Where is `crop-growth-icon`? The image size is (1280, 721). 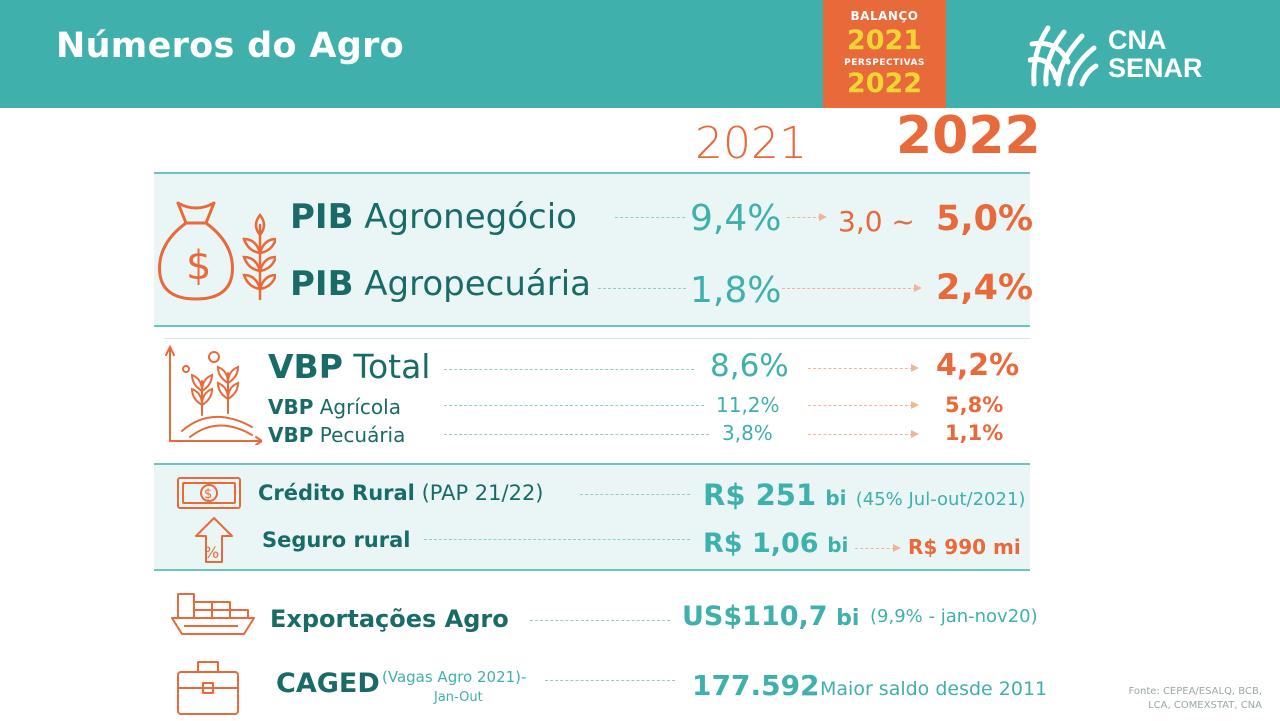 crop-growth-icon is located at coordinates (213, 395).